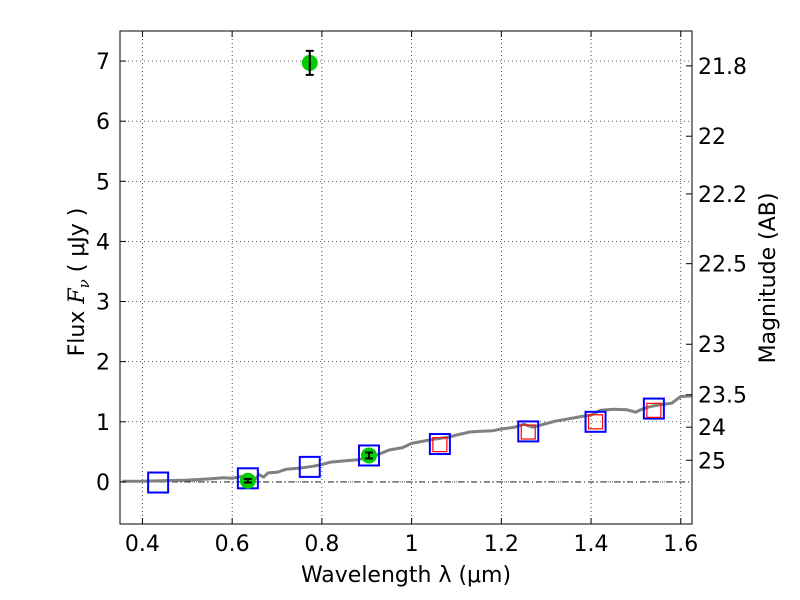  Describe the element at coordinates (712, 461) in the screenshot. I see `magnitude-tick-label: 25` at that location.